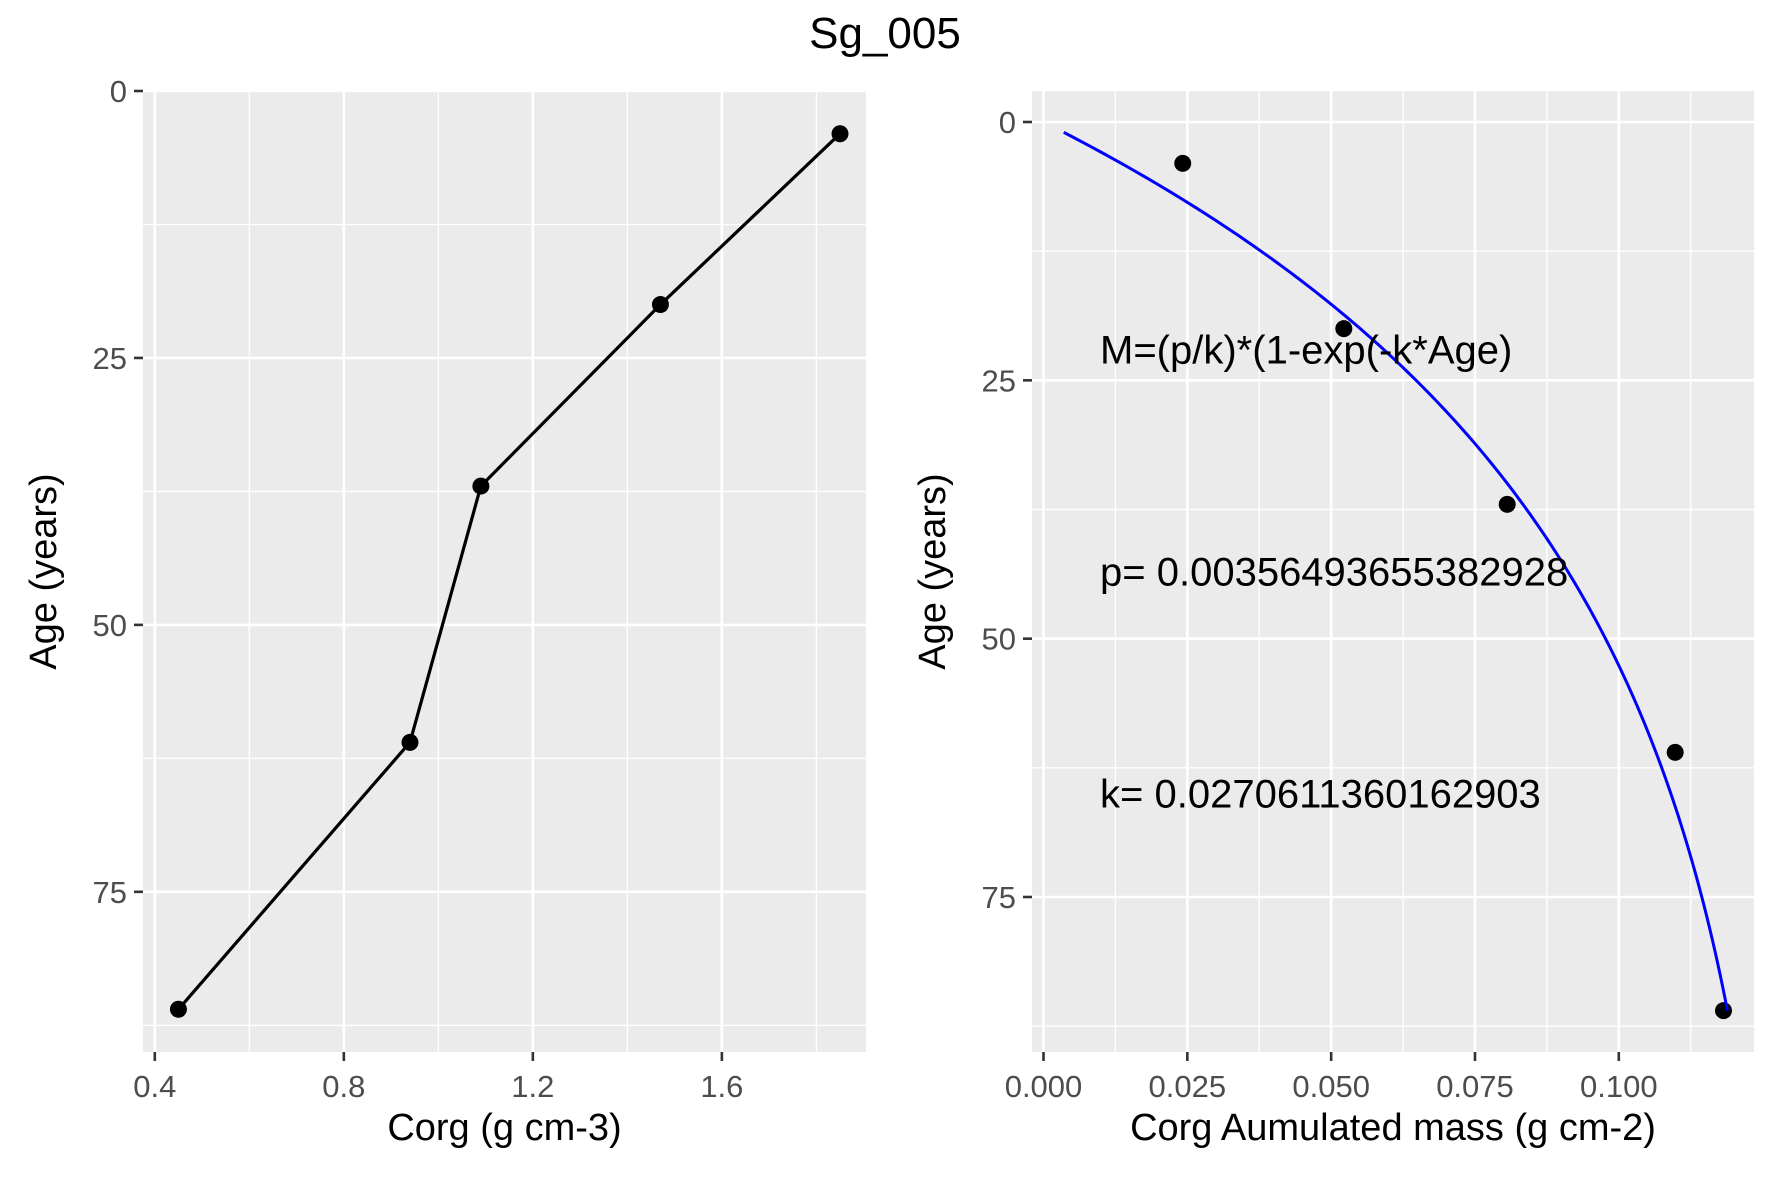 This screenshot has width=1771, height=1186. Describe the element at coordinates (1331, 1086) in the screenshot. I see `x-tick-label: 0.050` at that location.